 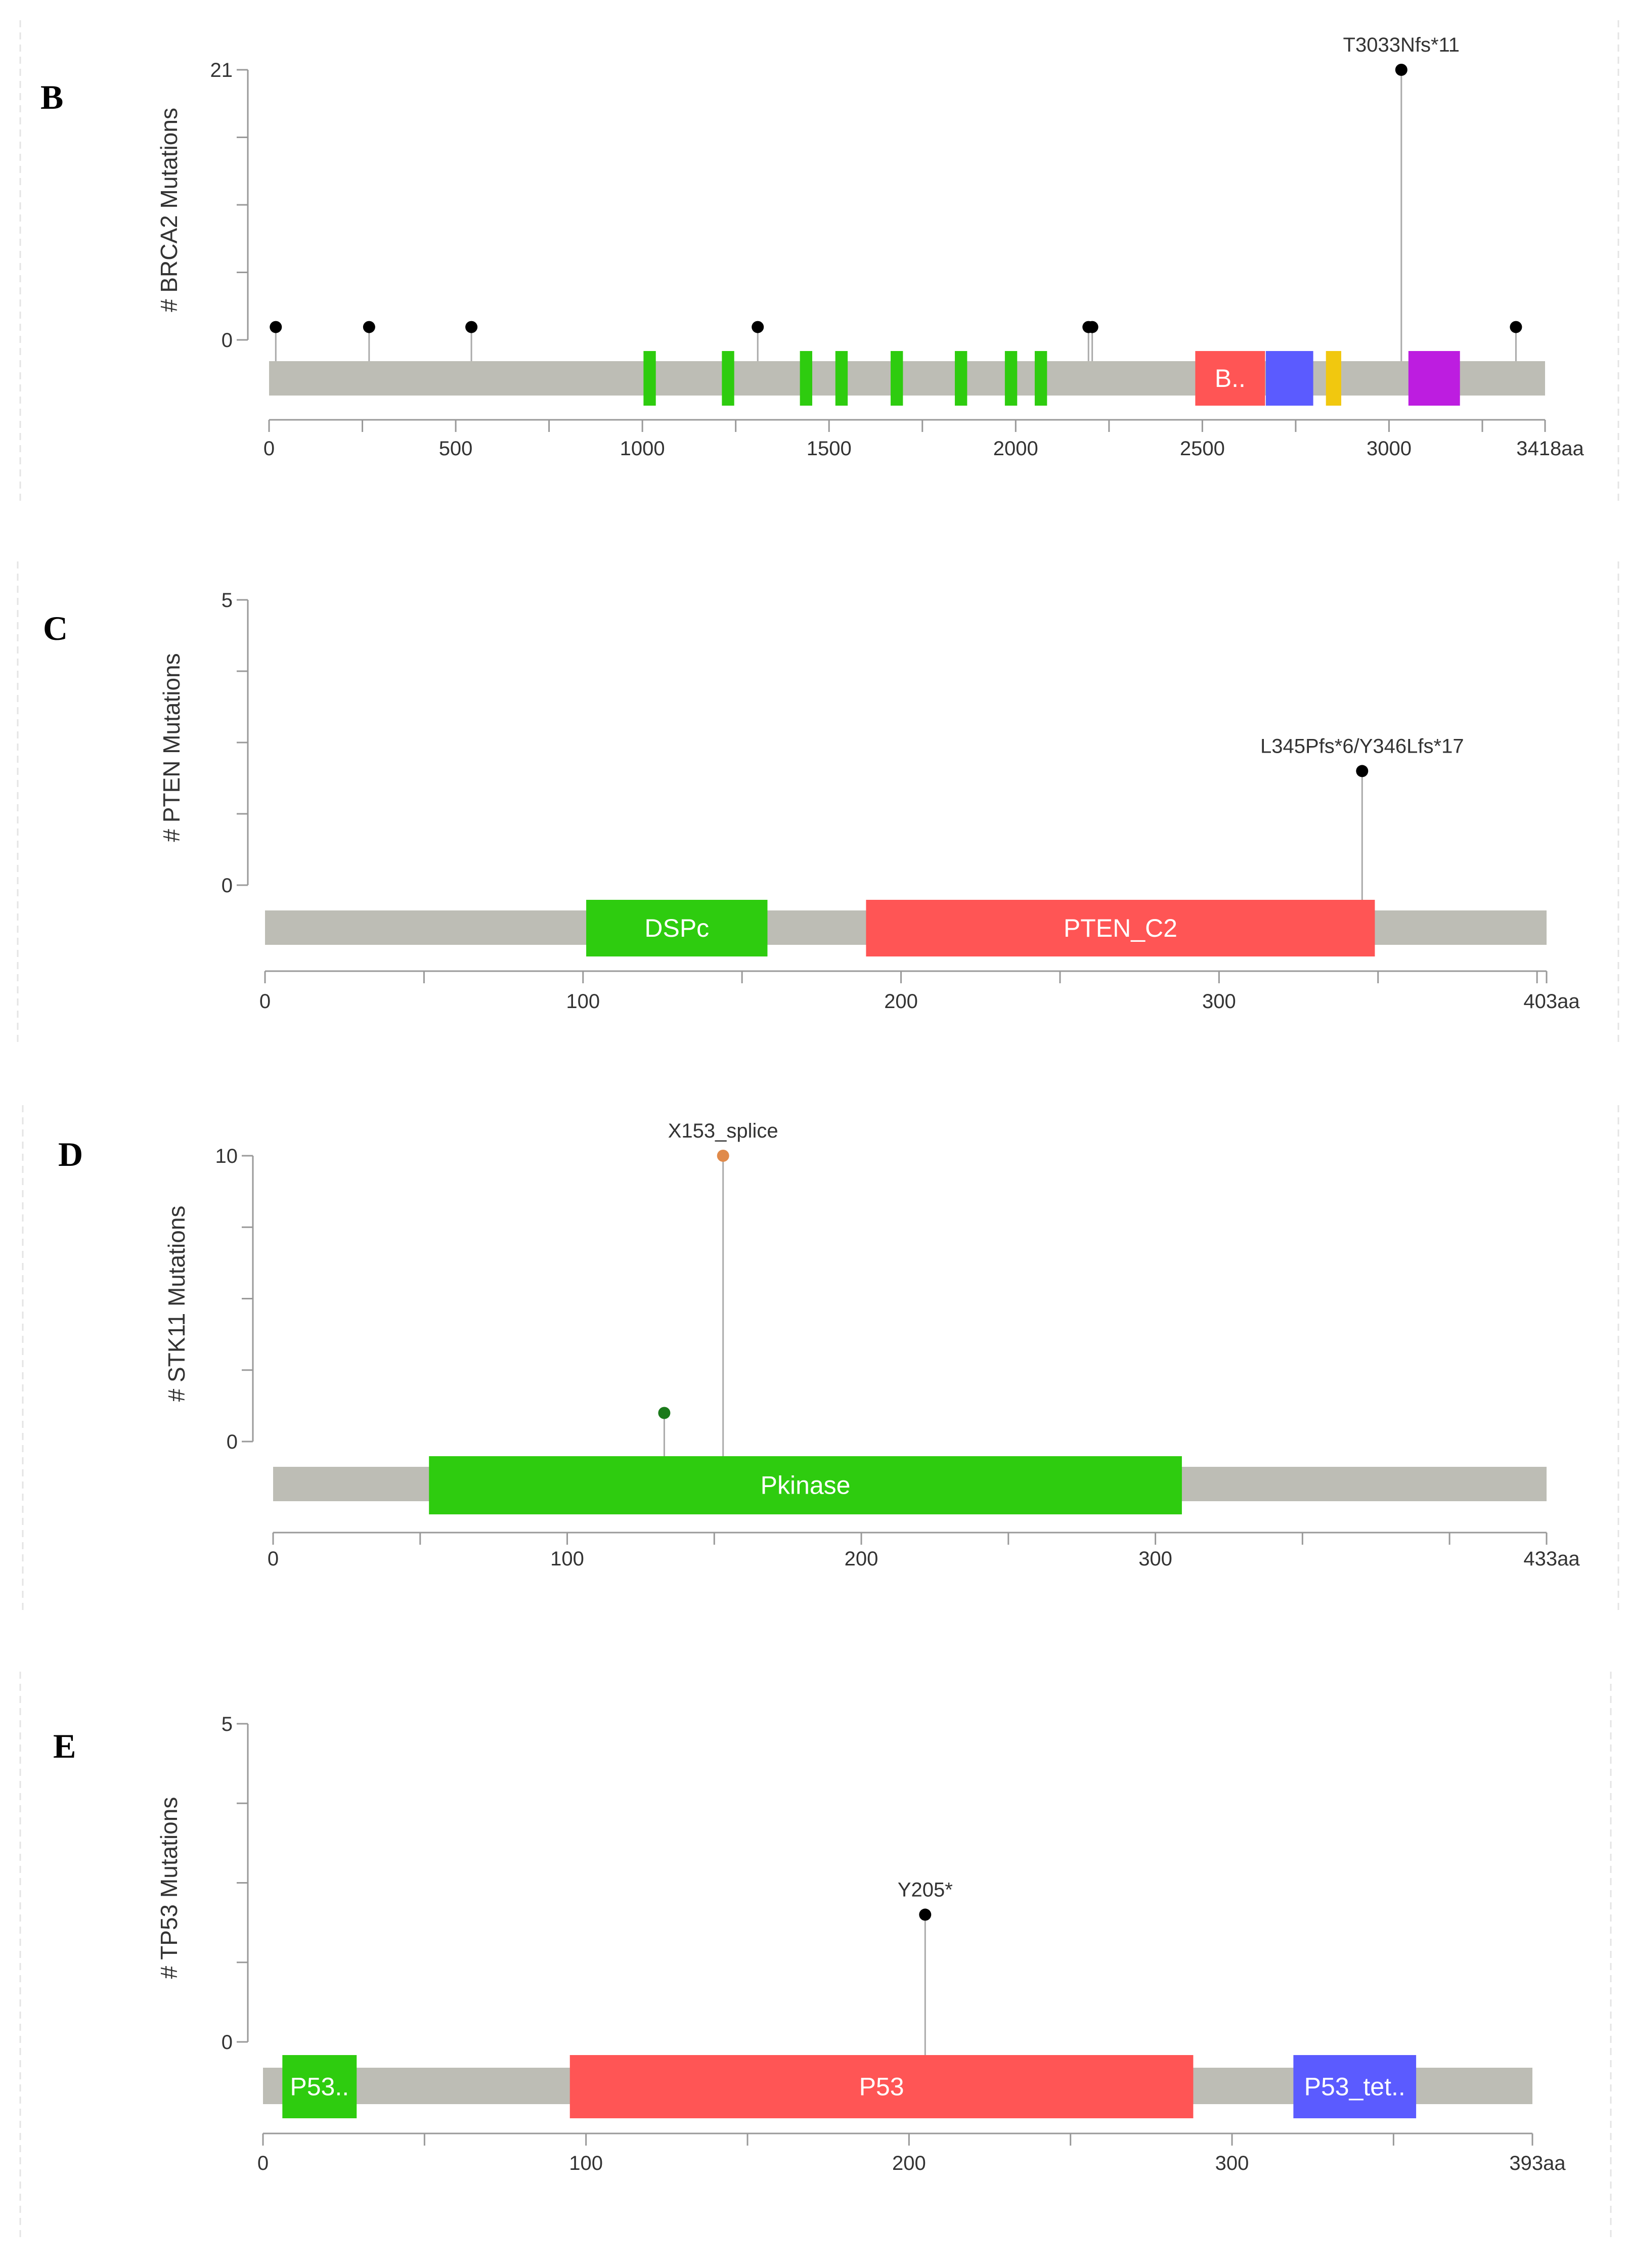 What do you see at coordinates (1550, 449) in the screenshot?
I see `protein-length-label: 3418aa` at bounding box center [1550, 449].